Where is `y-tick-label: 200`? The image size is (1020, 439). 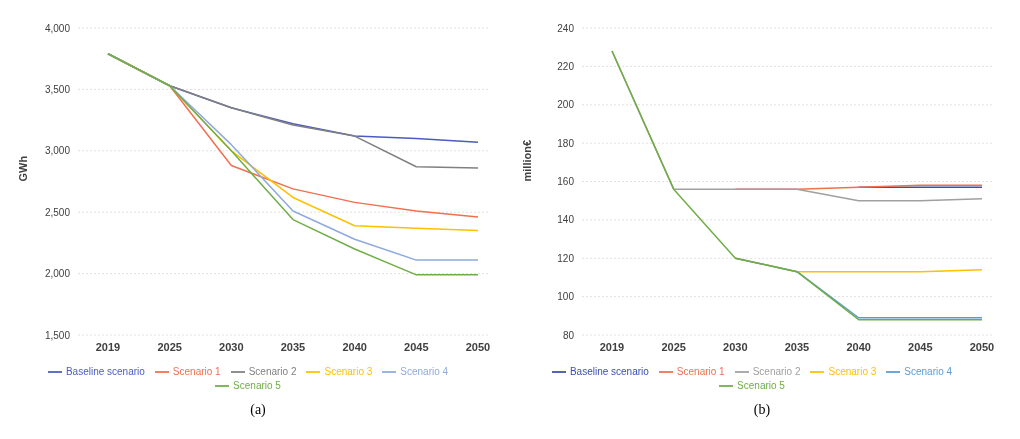
y-tick-label: 200 is located at coordinates (566, 105).